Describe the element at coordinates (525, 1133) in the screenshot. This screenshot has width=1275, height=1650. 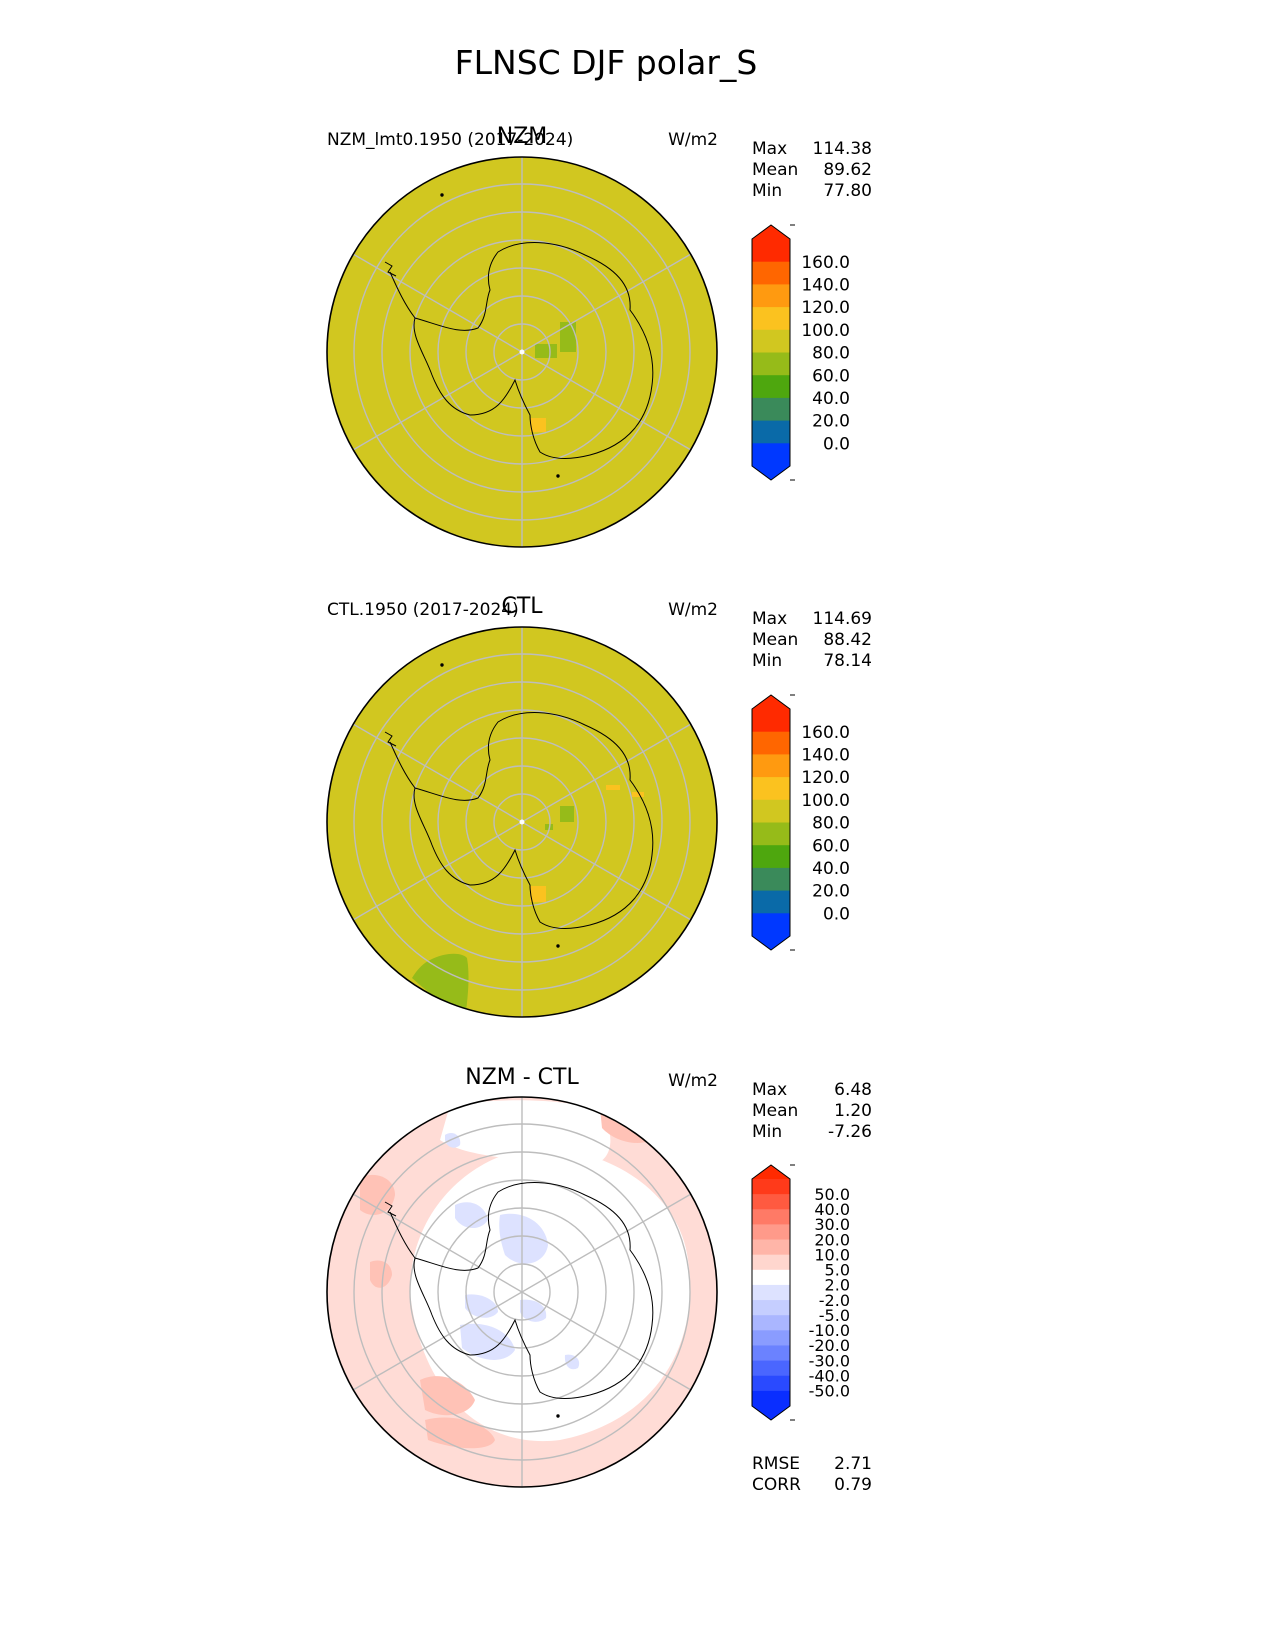
I see `neutral-region` at that location.